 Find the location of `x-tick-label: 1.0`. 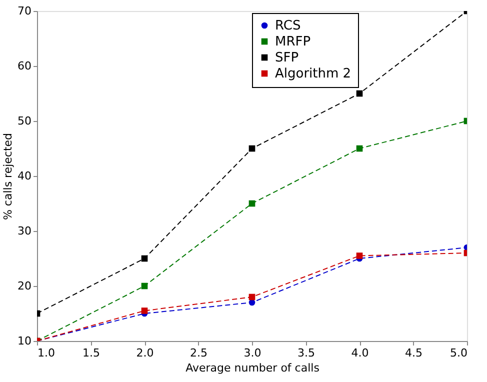

x-tick-label: 1.0 is located at coordinates (46, 353).